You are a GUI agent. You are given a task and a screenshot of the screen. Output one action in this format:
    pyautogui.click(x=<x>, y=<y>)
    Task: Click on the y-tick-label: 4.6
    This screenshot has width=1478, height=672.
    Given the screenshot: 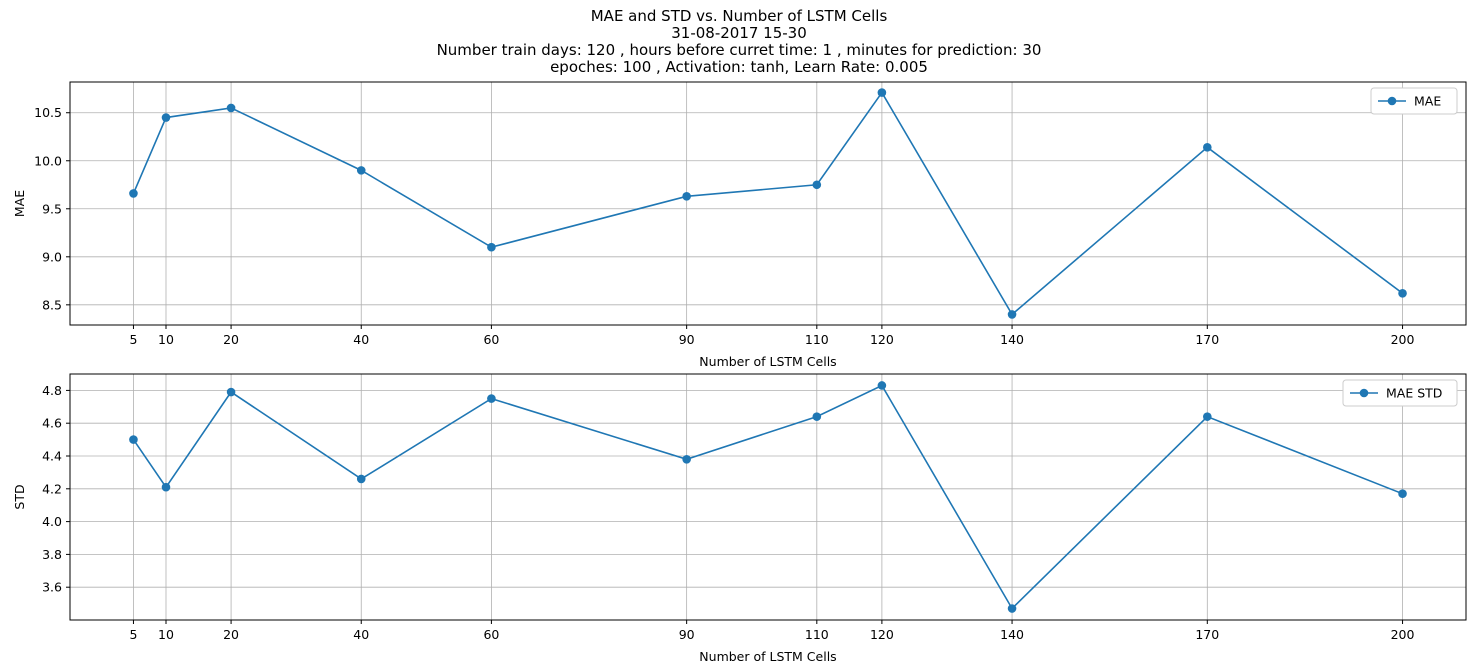 What is the action you would take?
    pyautogui.click(x=52, y=423)
    